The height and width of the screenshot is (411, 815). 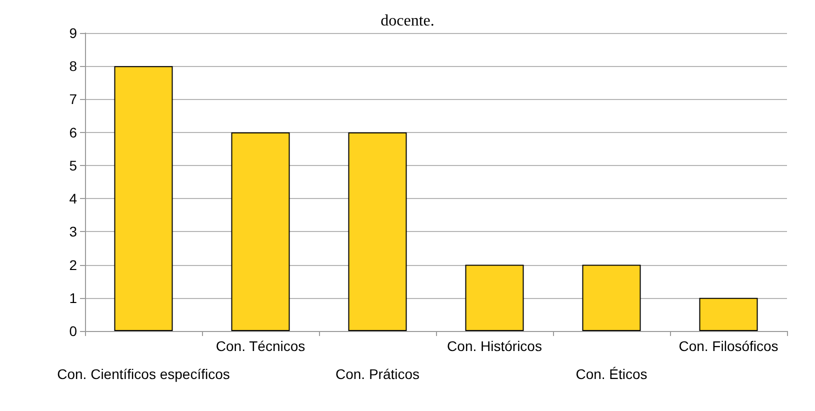 I want to click on y-tick-label: 0, so click(x=73, y=331).